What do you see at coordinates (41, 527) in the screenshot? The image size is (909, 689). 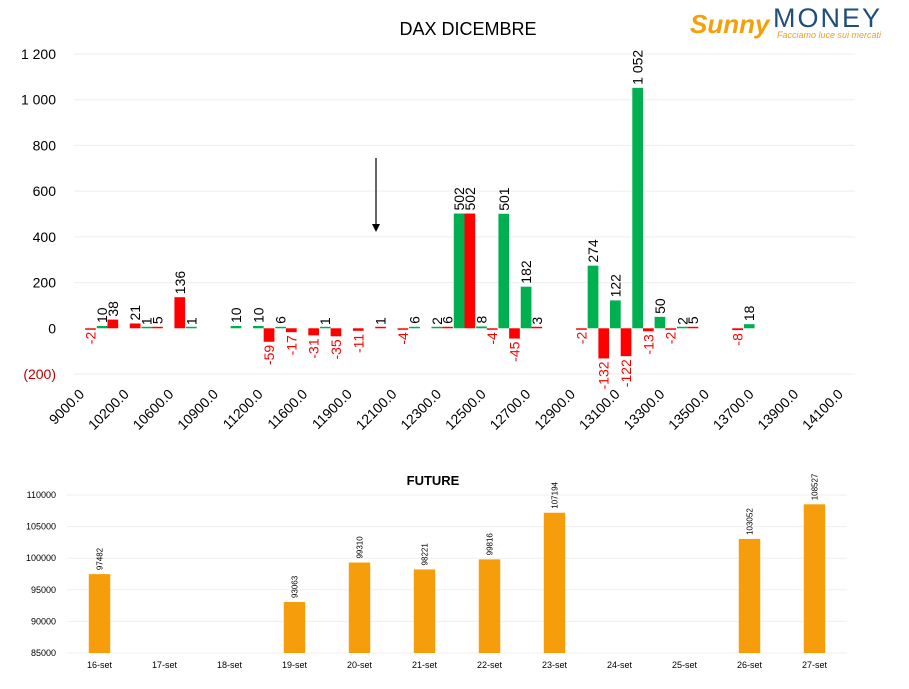 I see `bottom-y-tick-label: 105000` at bounding box center [41, 527].